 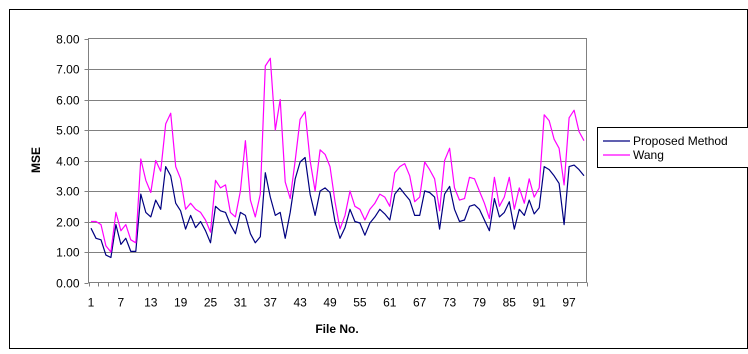 What do you see at coordinates (68, 101) in the screenshot?
I see `y-tick-label: 6.00` at bounding box center [68, 101].